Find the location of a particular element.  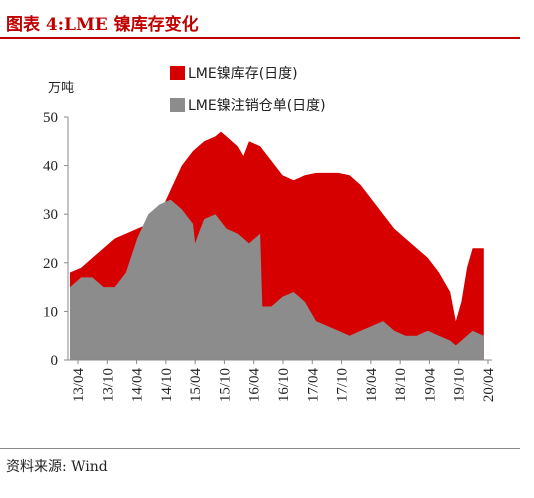

x-tick-label: 15/10 is located at coordinates (225, 385).